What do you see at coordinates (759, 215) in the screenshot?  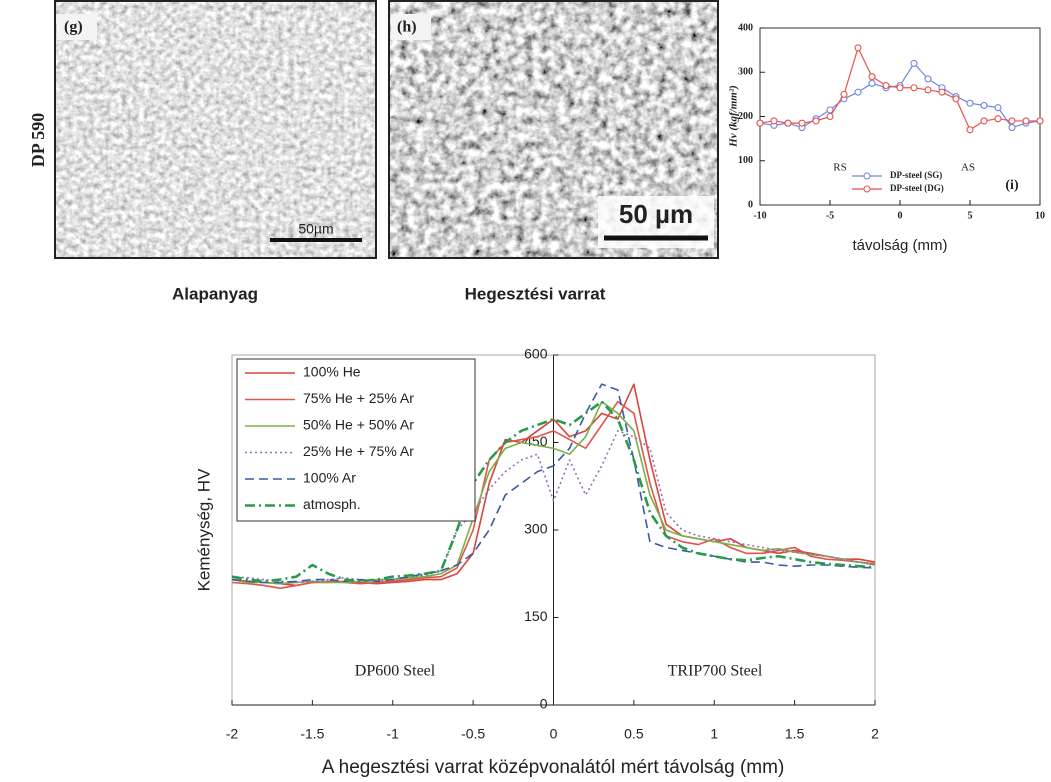 I see `x-tick-label: -10` at bounding box center [759, 215].